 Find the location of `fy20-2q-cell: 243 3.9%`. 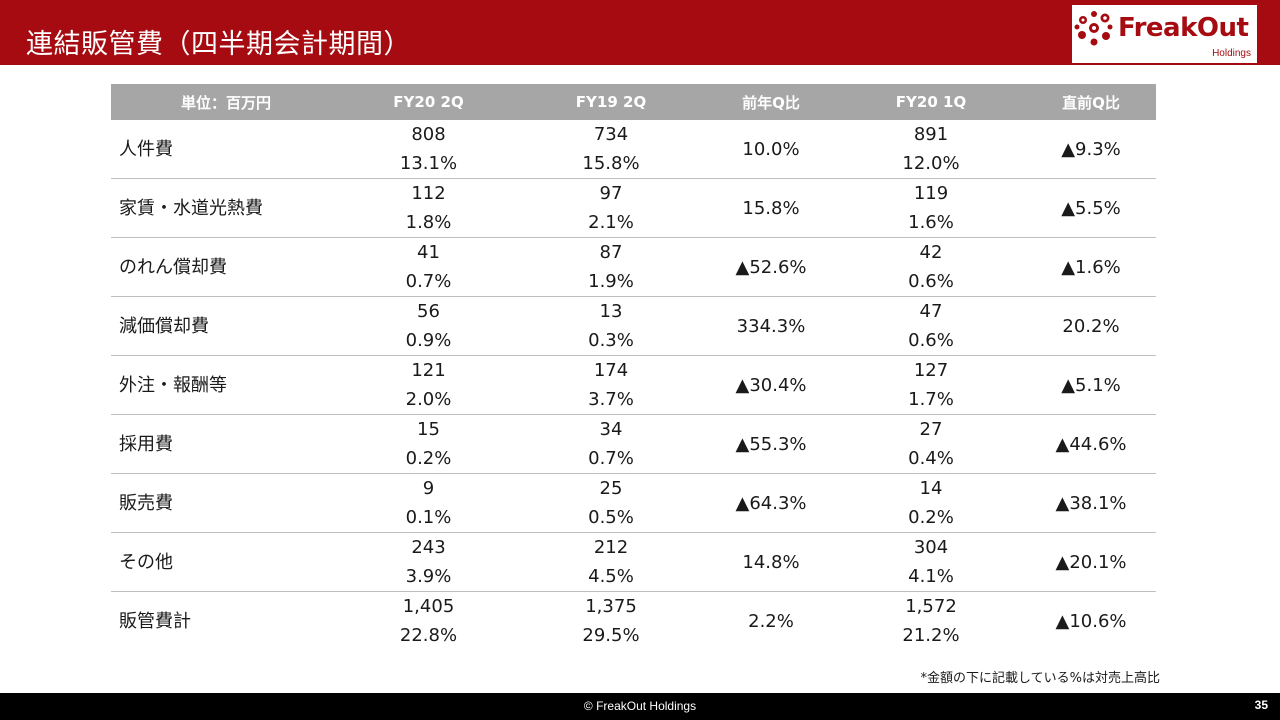

fy20-2q-cell: 243 3.9% is located at coordinates (428, 562).